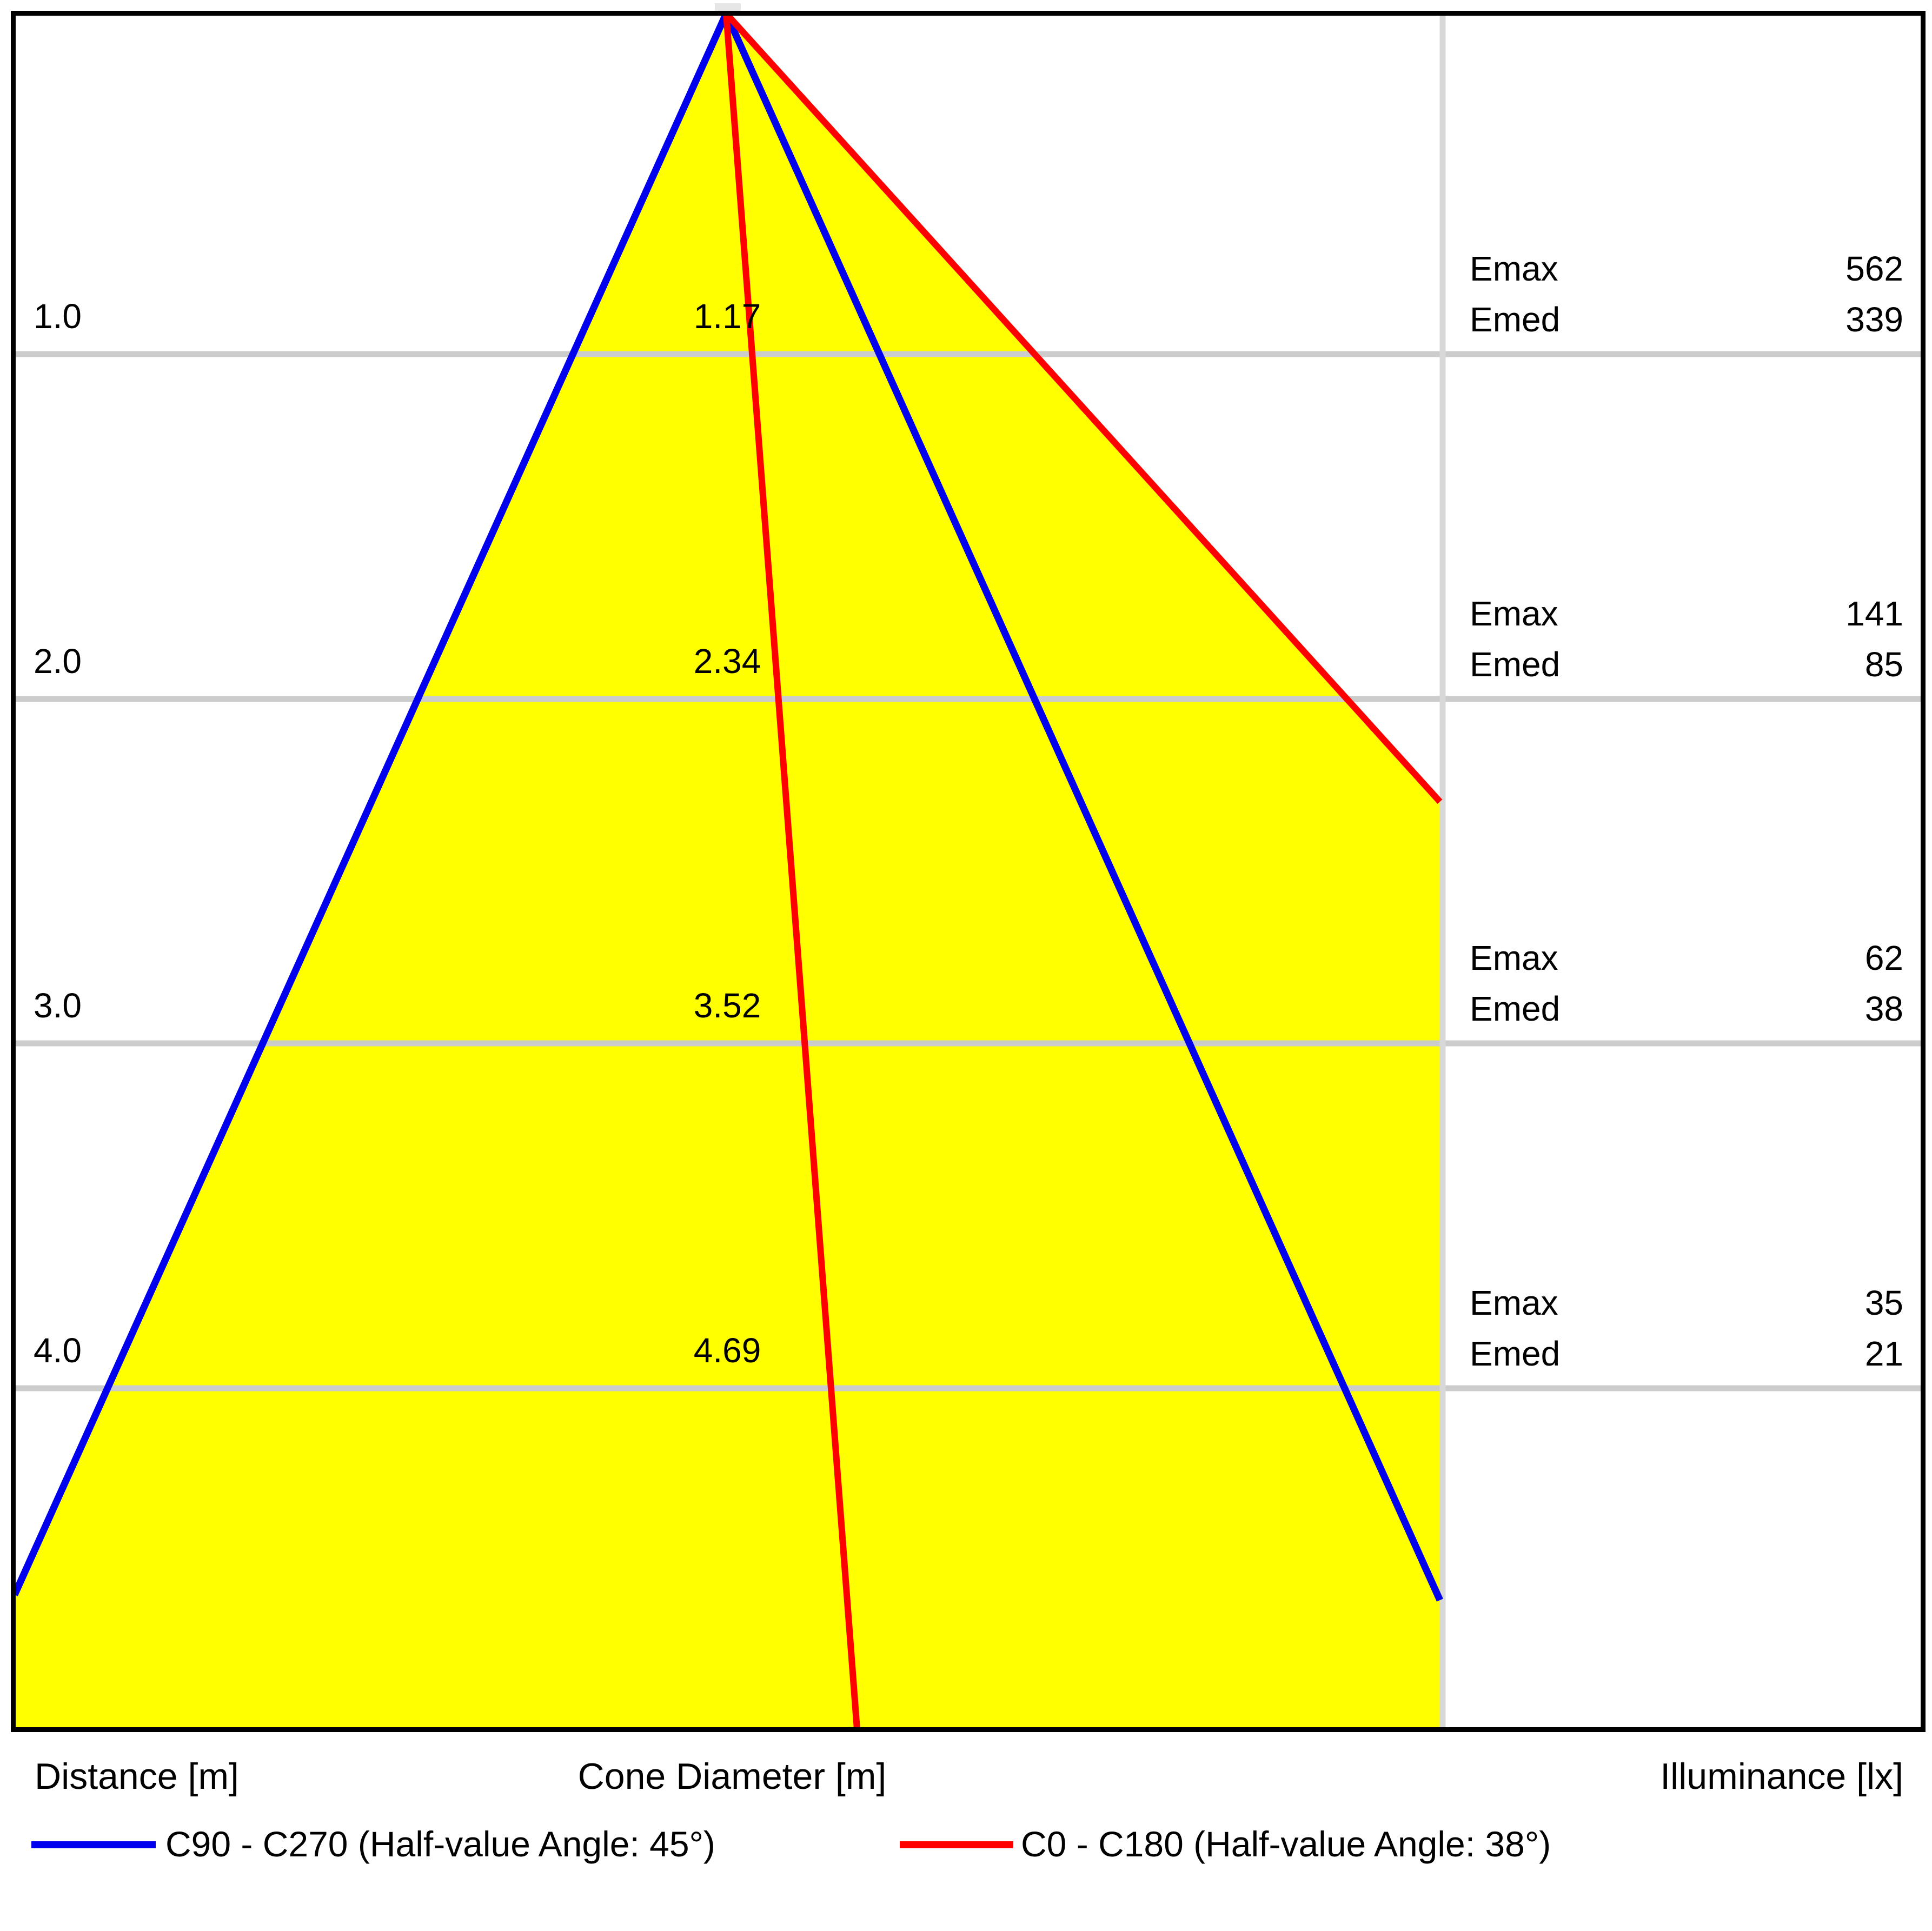 This screenshot has height=1931, width=1932. Describe the element at coordinates (58, 1005) in the screenshot. I see `distance-label-3: 3.0` at that location.